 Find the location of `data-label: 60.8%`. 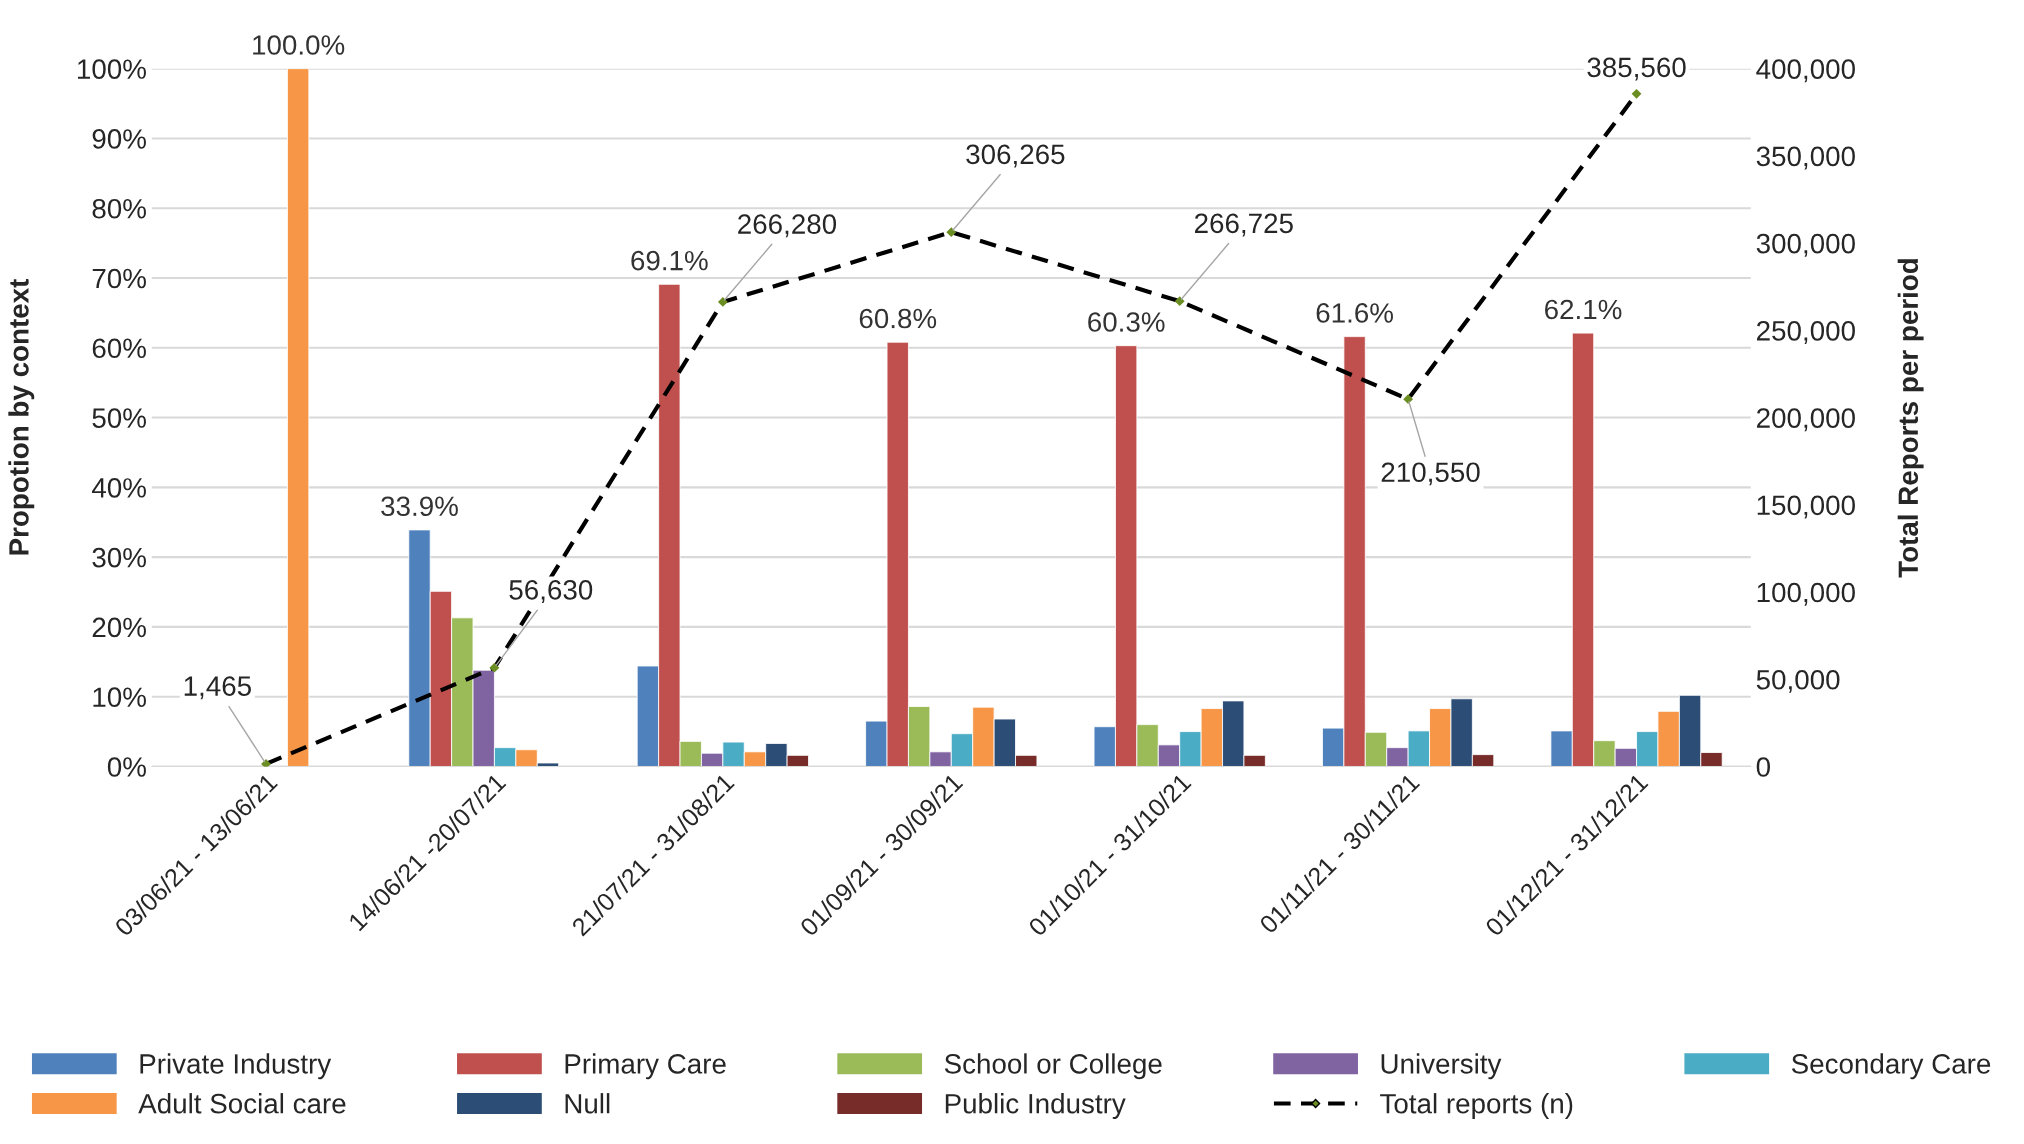

data-label: 60.8% is located at coordinates (898, 318).